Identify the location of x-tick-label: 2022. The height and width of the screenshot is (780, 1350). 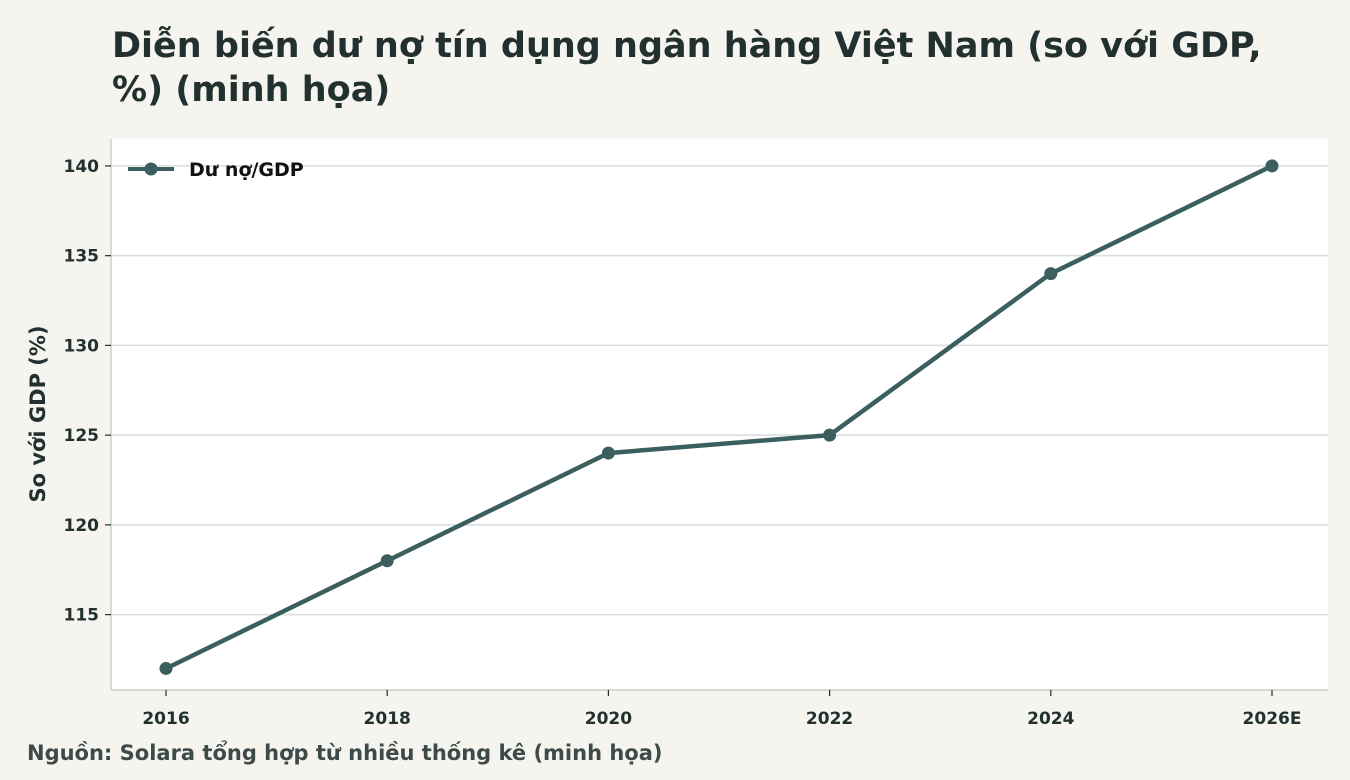
(829, 719).